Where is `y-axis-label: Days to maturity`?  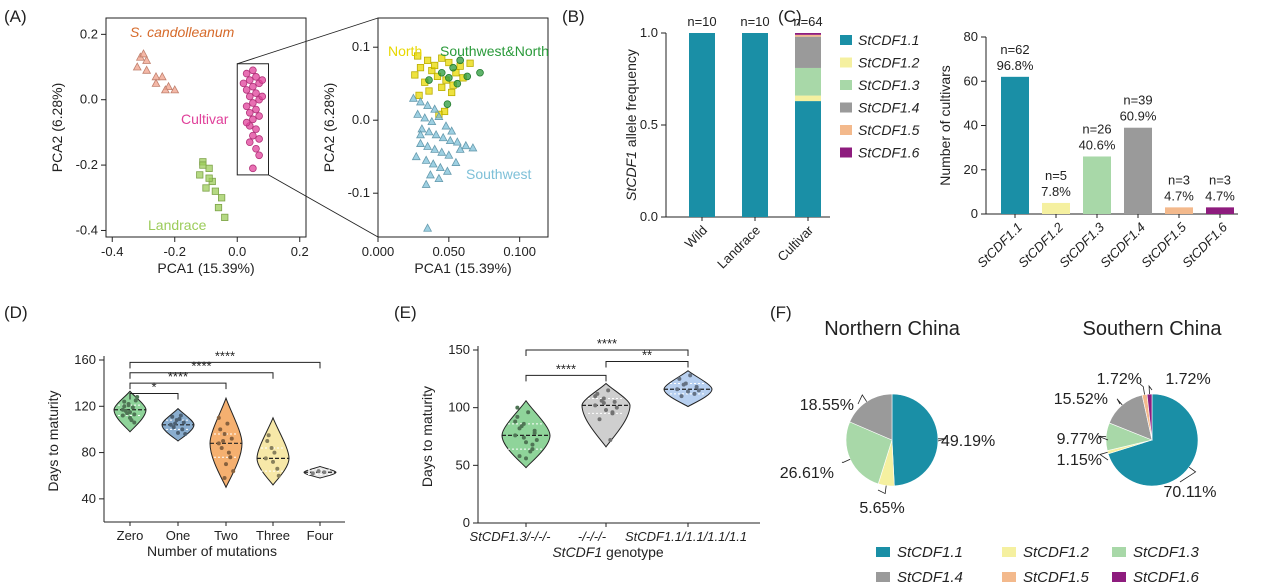 y-axis-label: Days to maturity is located at coordinates (427, 436).